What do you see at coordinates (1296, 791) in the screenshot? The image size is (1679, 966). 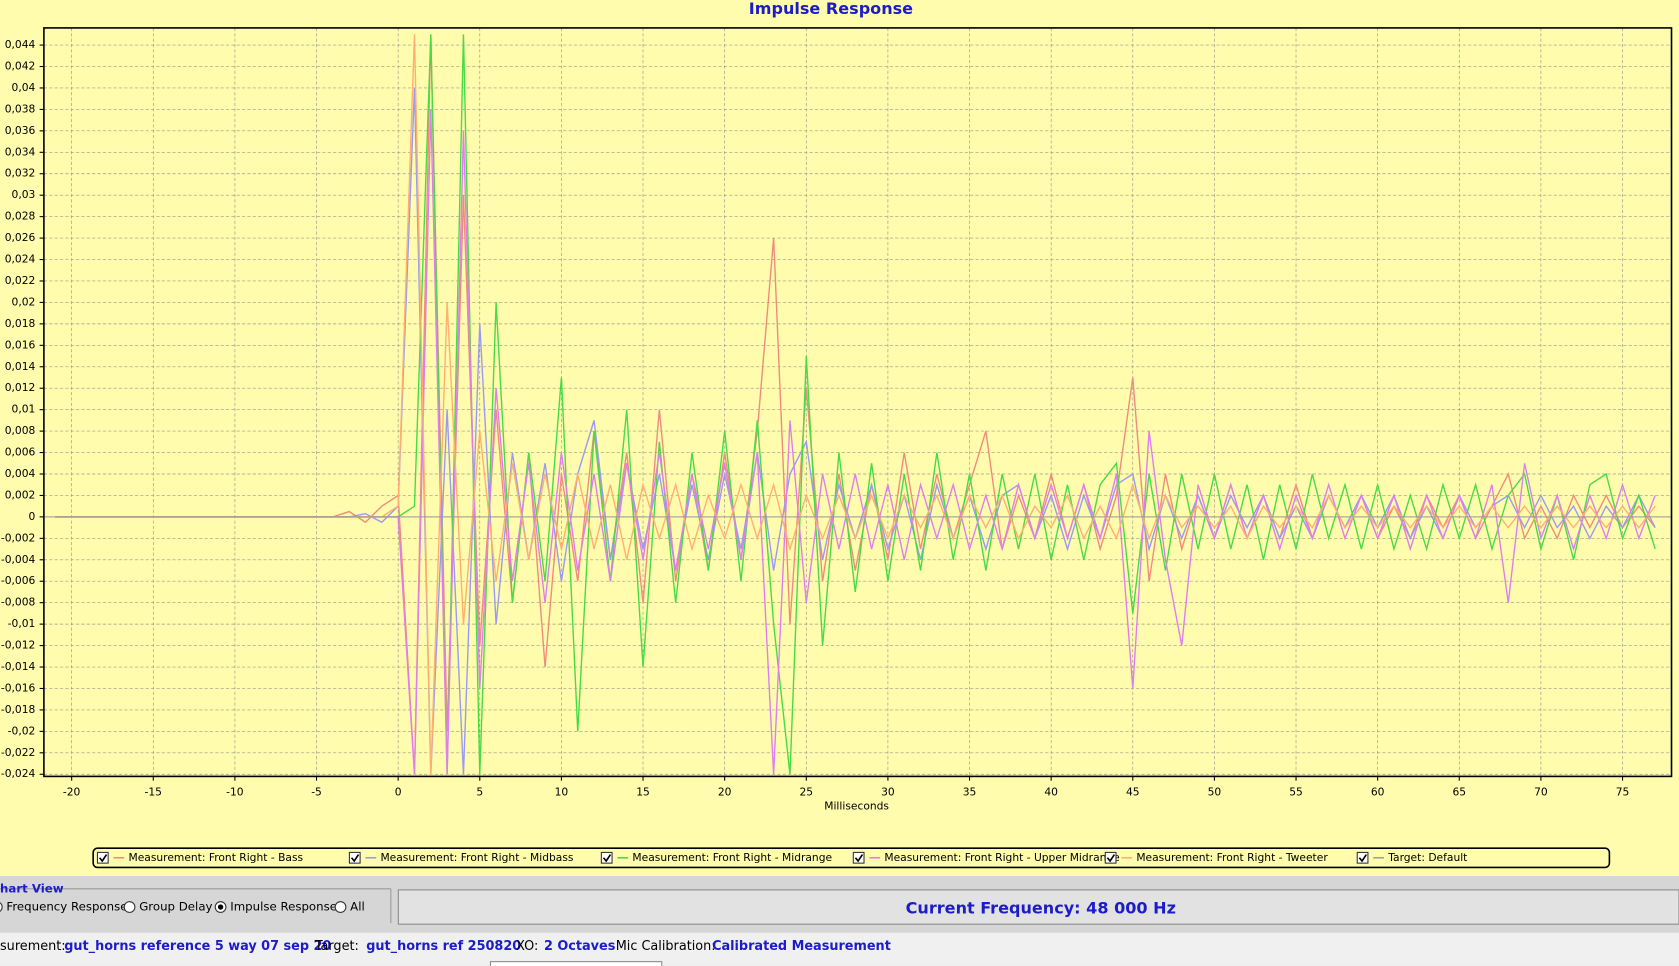 I see `x-tick-label: 55` at bounding box center [1296, 791].